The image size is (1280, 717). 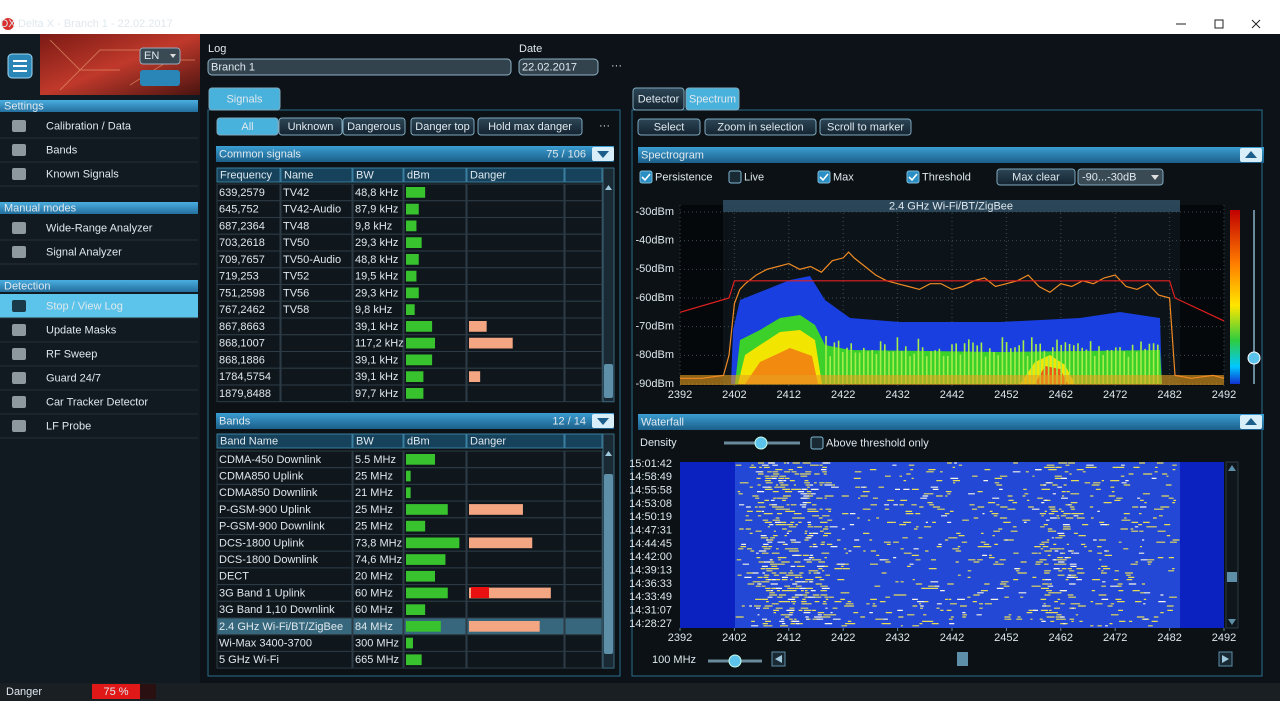 I want to click on date-input, so click(x=558, y=67).